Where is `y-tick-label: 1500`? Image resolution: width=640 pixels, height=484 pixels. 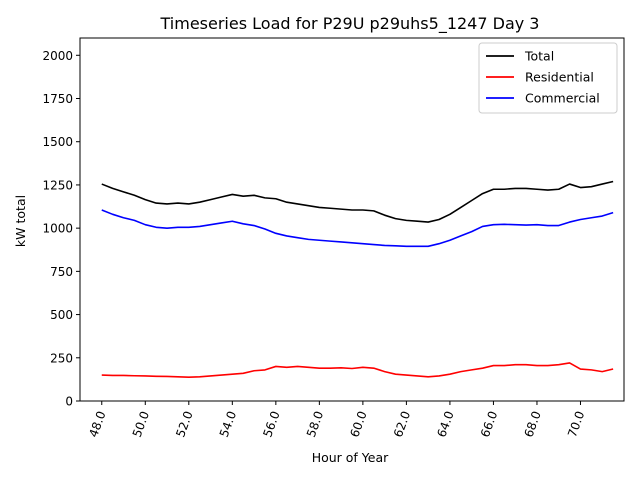 y-tick-label: 1500 is located at coordinates (57, 142).